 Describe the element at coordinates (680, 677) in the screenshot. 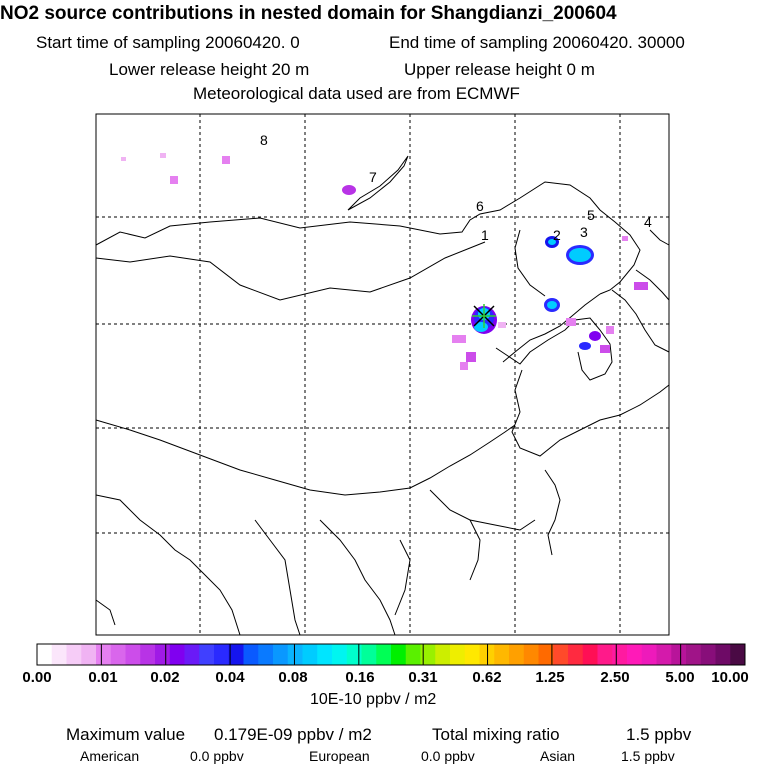

I see `legend-tick-10: 5.00` at that location.